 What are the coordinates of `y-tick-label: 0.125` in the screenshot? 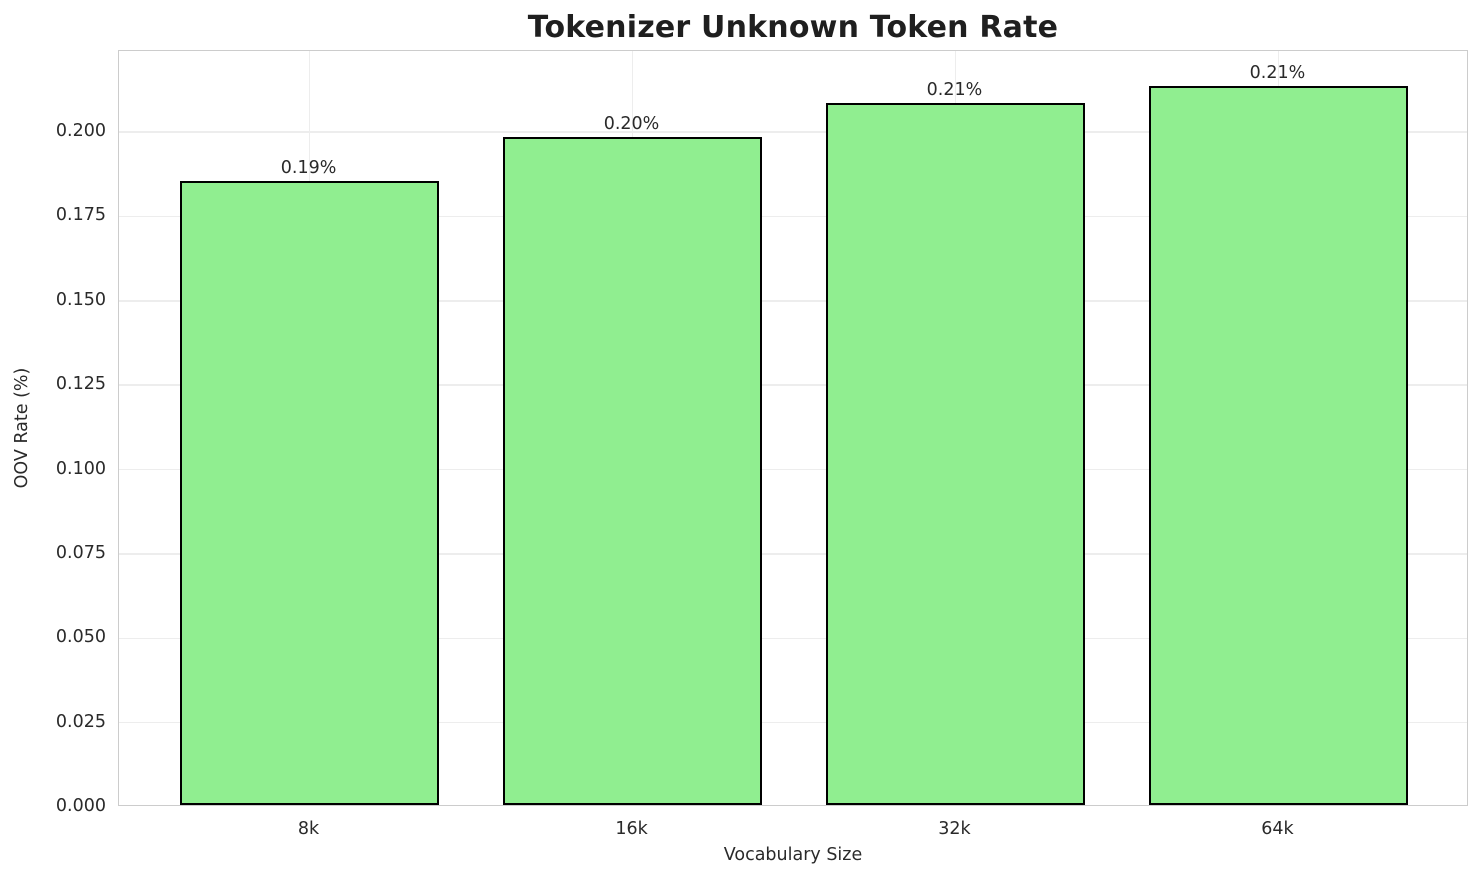 It's located at (80, 384).